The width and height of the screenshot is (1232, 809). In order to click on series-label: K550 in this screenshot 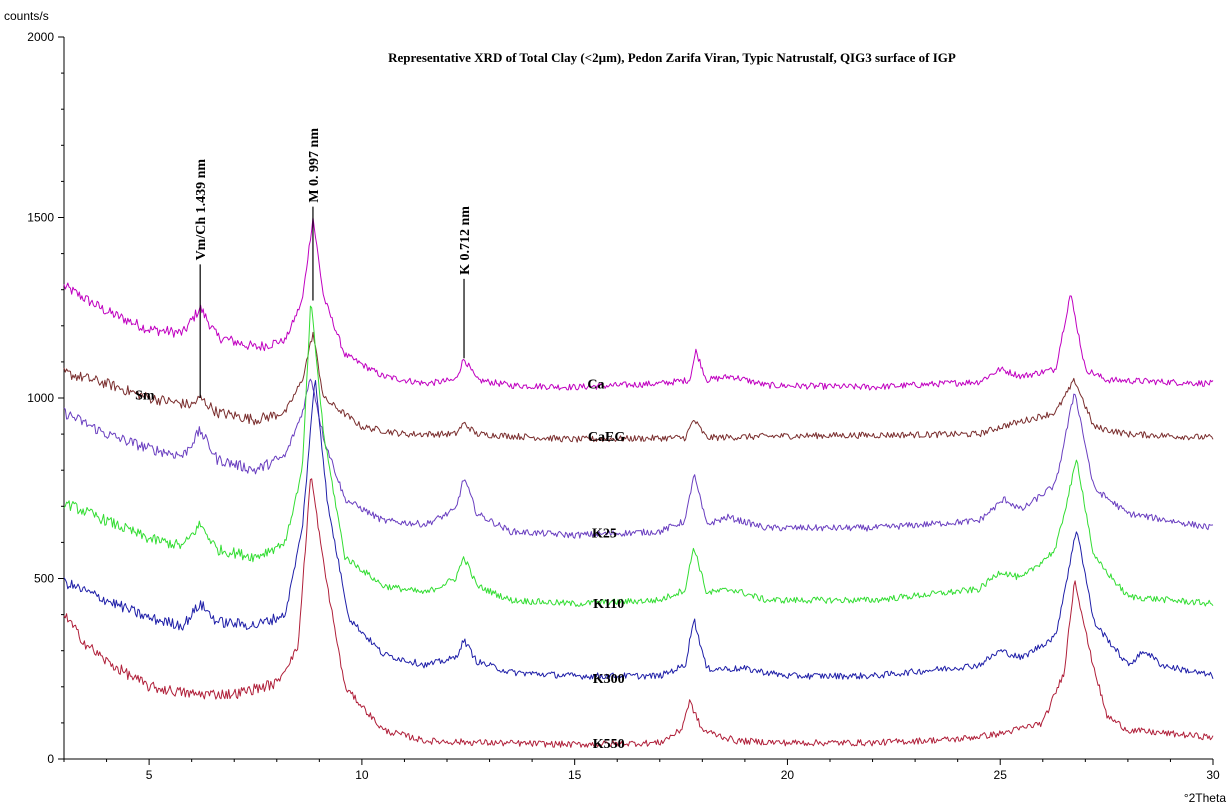, I will do `click(609, 744)`.